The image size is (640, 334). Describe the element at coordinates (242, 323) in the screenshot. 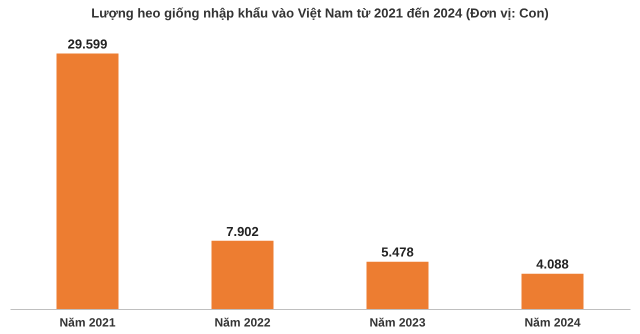

I see `x-tick-label: Năm 2022` at that location.